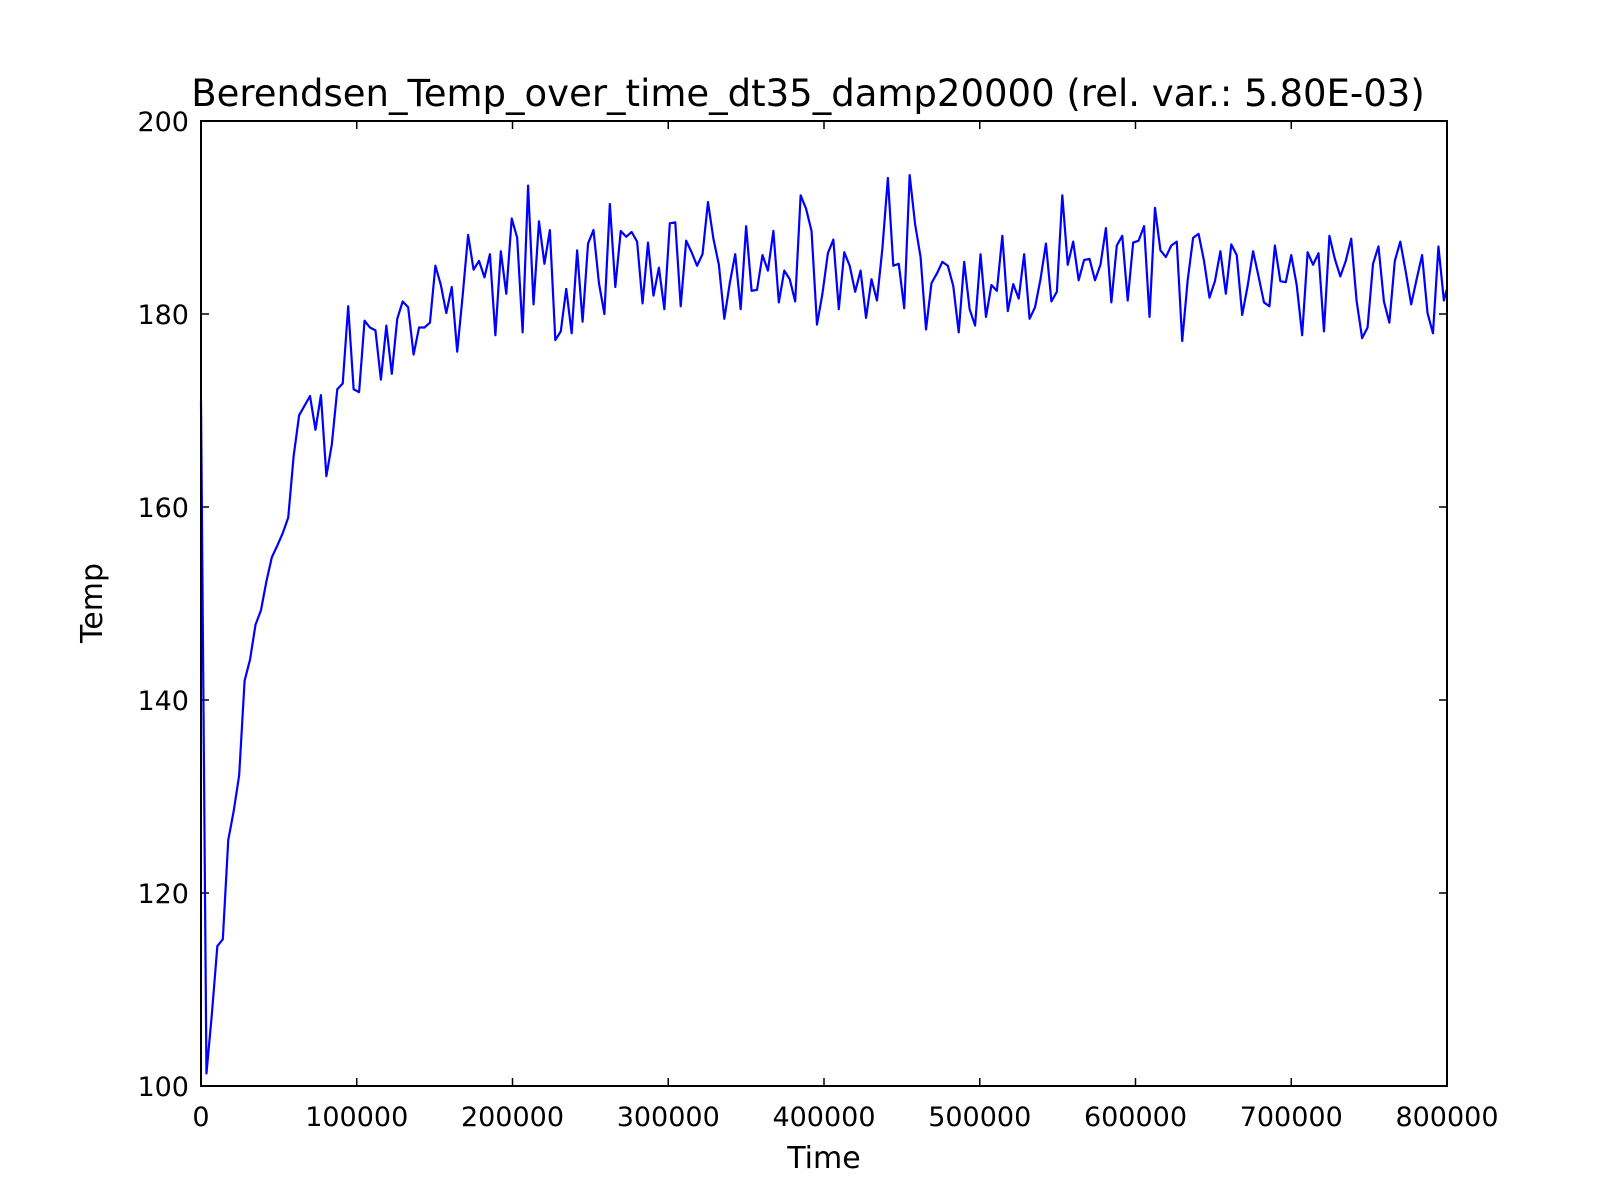 The height and width of the screenshot is (1200, 1600). I want to click on y-tick-label: 180, so click(163, 315).